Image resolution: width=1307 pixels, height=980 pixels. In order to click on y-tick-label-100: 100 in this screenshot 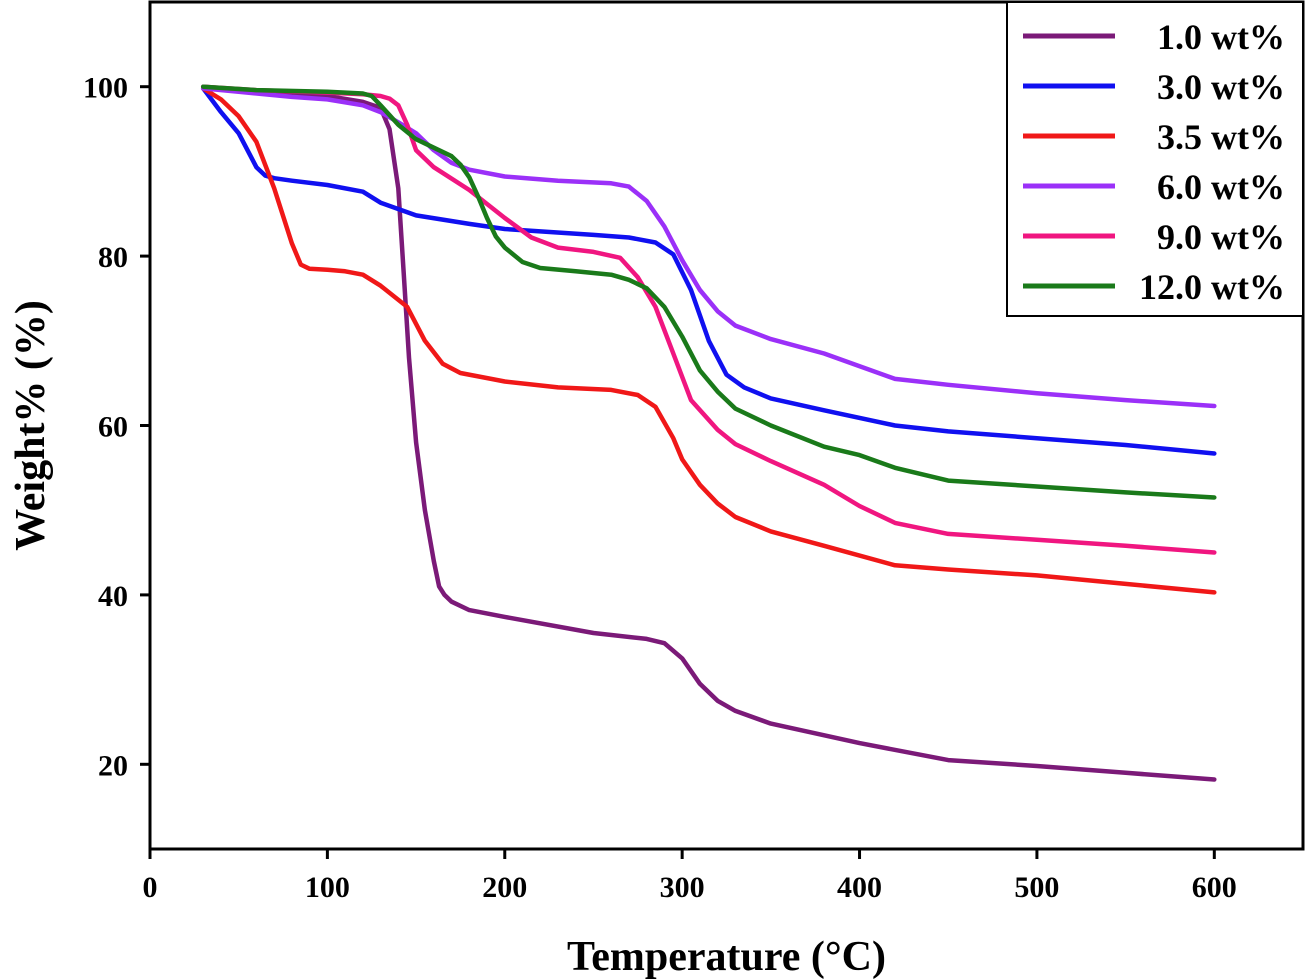, I will do `click(105, 88)`.